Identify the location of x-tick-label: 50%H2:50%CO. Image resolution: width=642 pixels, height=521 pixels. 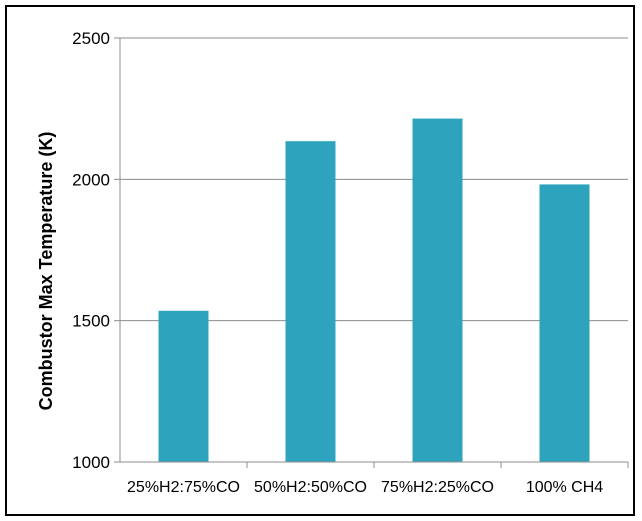
(310, 487).